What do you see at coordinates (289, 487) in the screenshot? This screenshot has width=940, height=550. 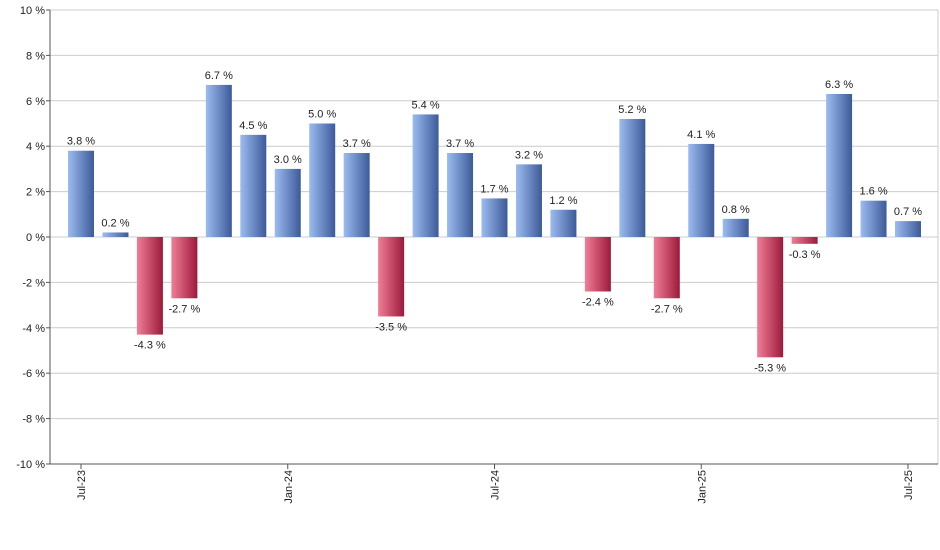 I see `x-tick-label: Jan-24` at bounding box center [289, 487].